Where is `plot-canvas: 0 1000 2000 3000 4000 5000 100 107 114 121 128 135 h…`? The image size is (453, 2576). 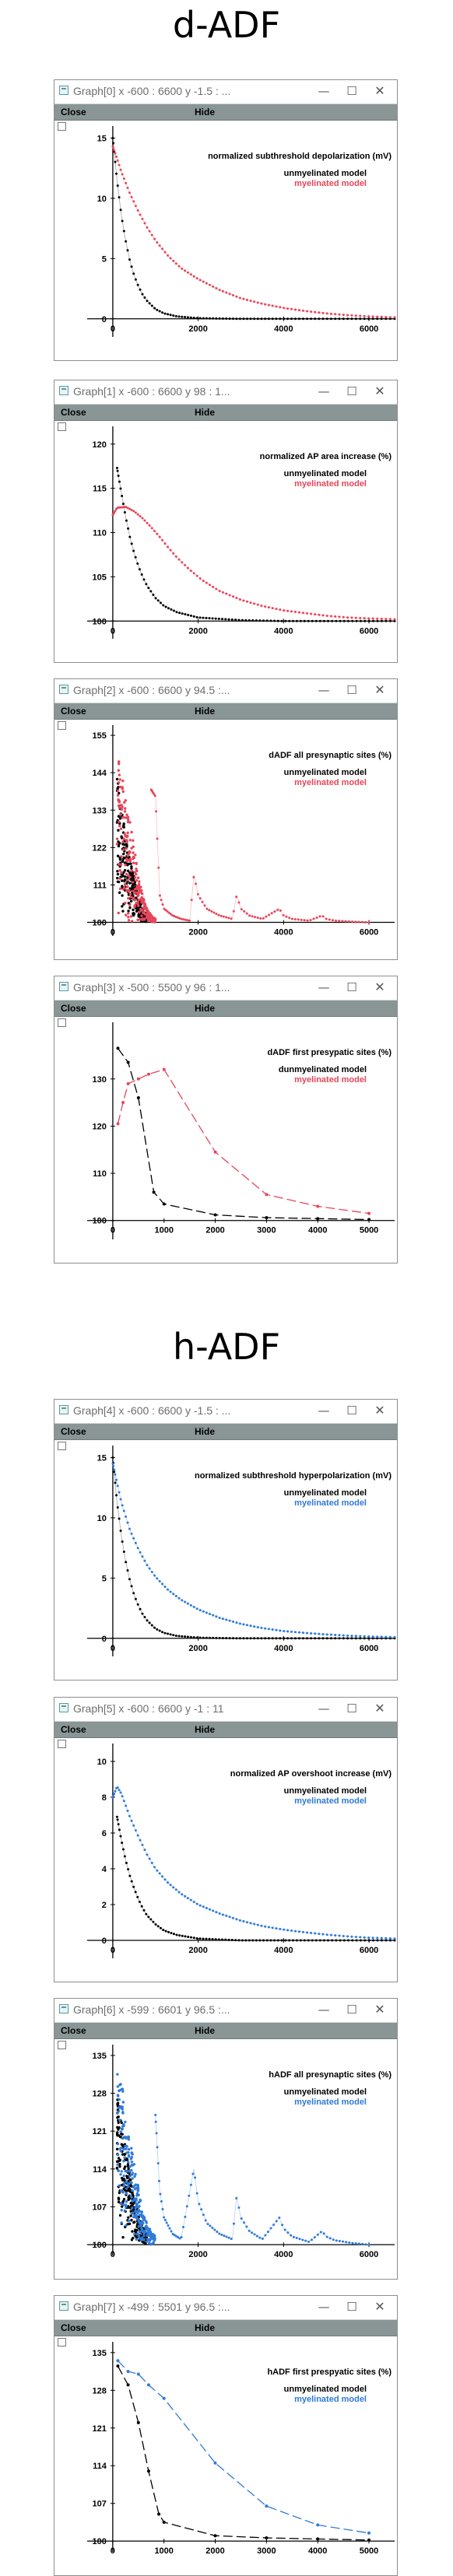 plot-canvas: 0 1000 2000 3000 4000 5000 100 107 114 121 128 135 h… is located at coordinates (241, 2449).